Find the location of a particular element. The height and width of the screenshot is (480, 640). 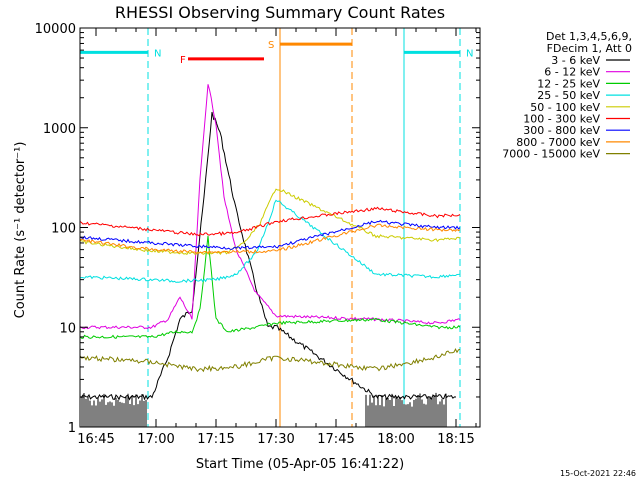

y-tick-label: 100 is located at coordinates (63, 229).